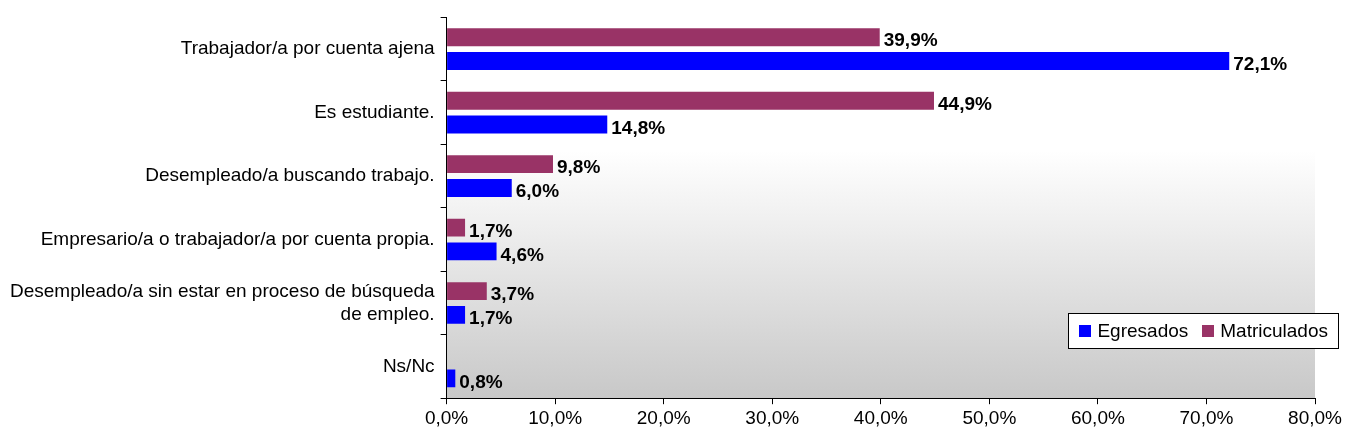 The height and width of the screenshot is (437, 1353). Describe the element at coordinates (638, 127) in the screenshot. I see `data-label: 14,8%` at that location.